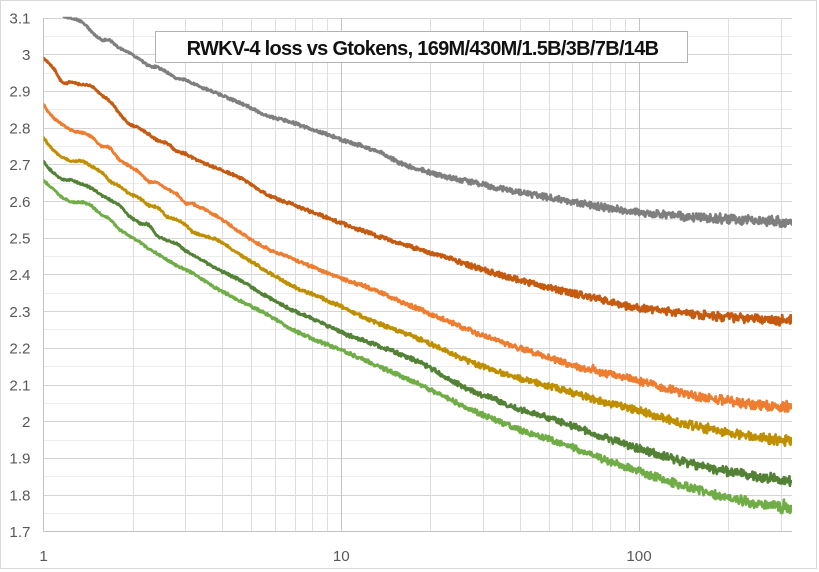  What do you see at coordinates (26, 55) in the screenshot?
I see `svg-text: 3` at bounding box center [26, 55].